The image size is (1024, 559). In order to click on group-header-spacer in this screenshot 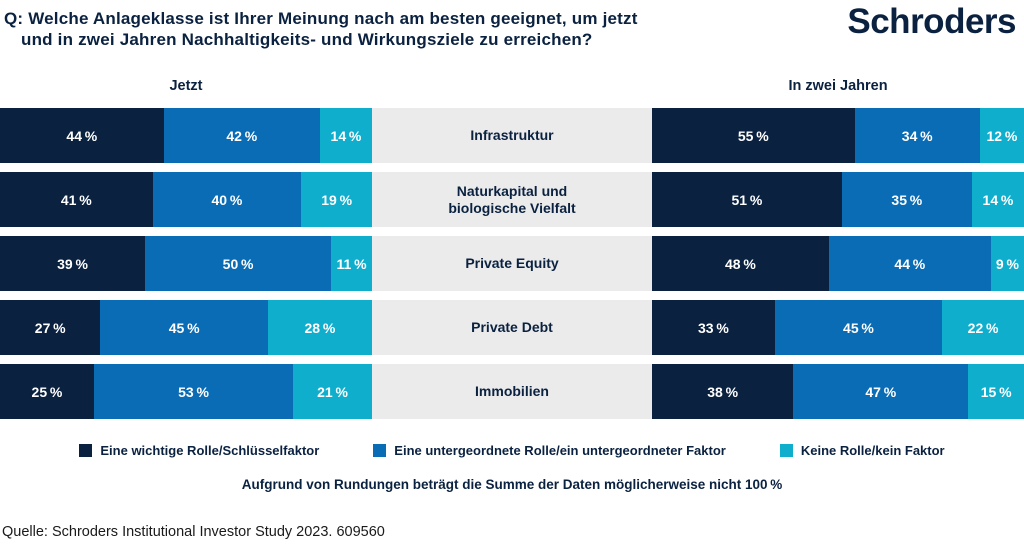, I will do `click(512, 86)`.